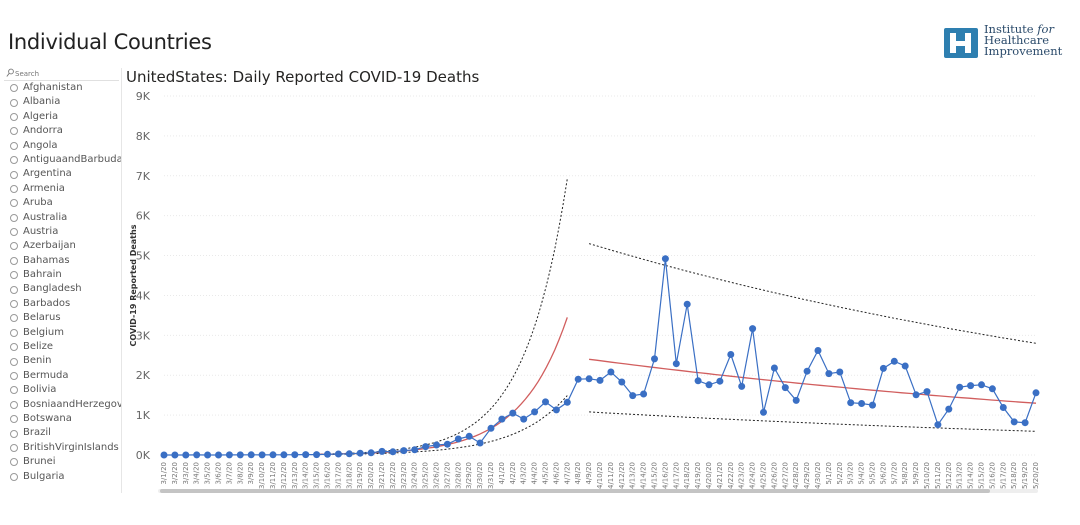 The width and height of the screenshot is (1080, 525). I want to click on search-box, so click(61, 74).